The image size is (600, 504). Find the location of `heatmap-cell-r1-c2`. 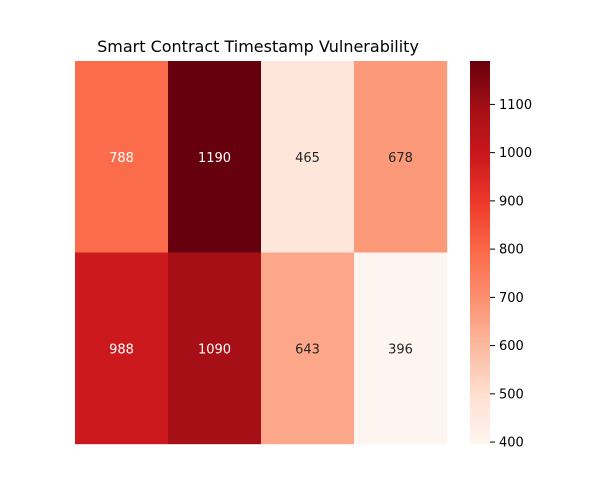

heatmap-cell-r1-c2 is located at coordinates (308, 348).